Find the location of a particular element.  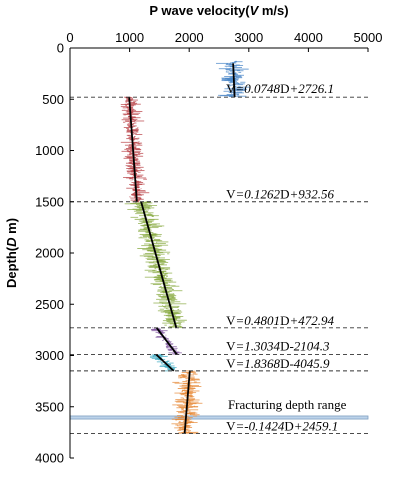

y-tick-label: 3500 is located at coordinates (49, 406).